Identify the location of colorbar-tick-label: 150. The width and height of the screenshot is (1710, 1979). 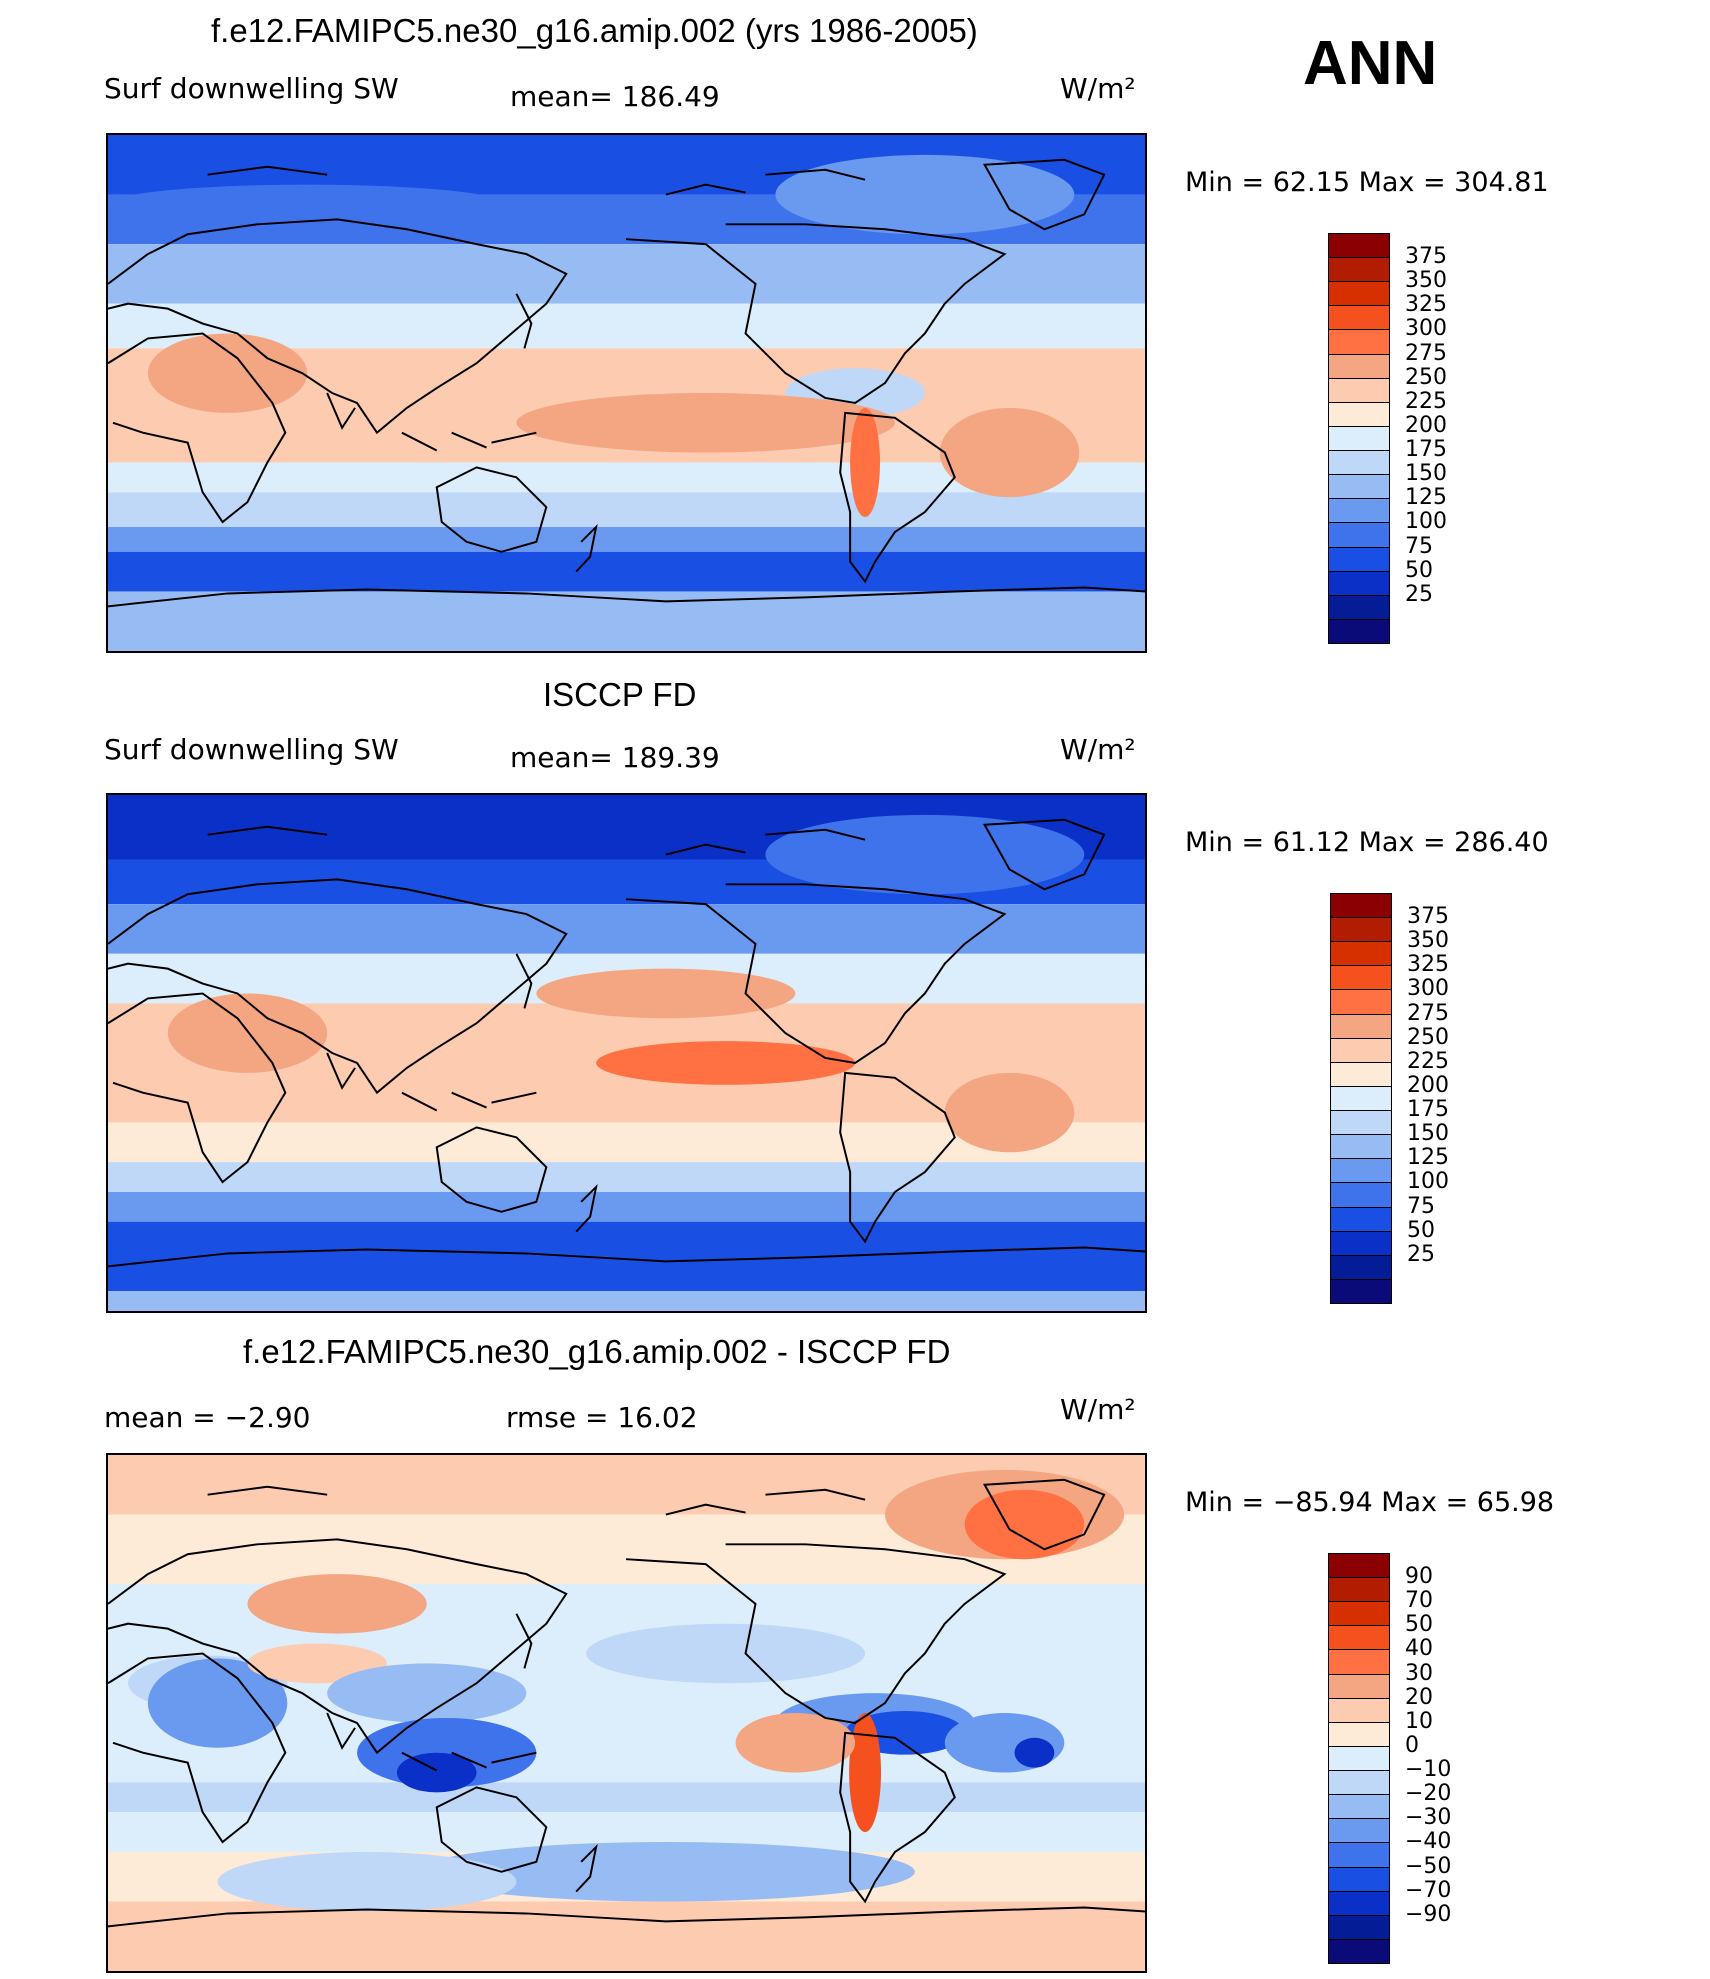
(1426, 474).